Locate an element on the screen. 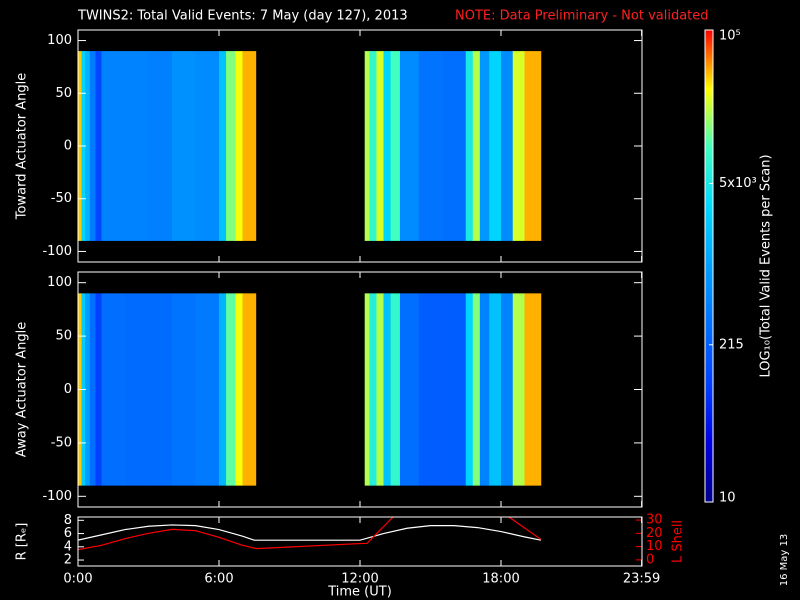  x-tick-label: 0:00 is located at coordinates (77, 579).